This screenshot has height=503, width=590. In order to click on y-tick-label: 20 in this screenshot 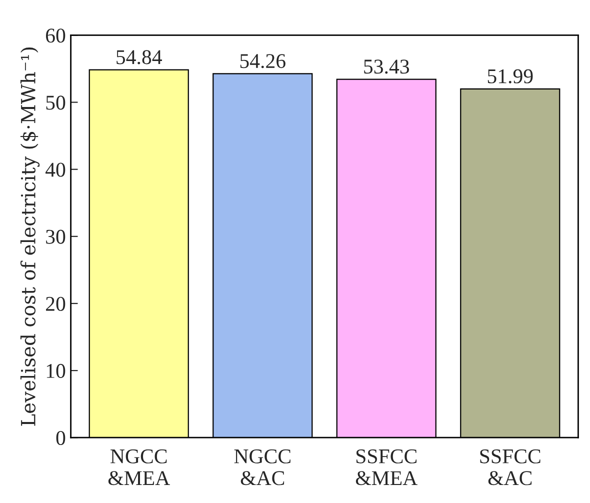, I will do `click(56, 303)`.